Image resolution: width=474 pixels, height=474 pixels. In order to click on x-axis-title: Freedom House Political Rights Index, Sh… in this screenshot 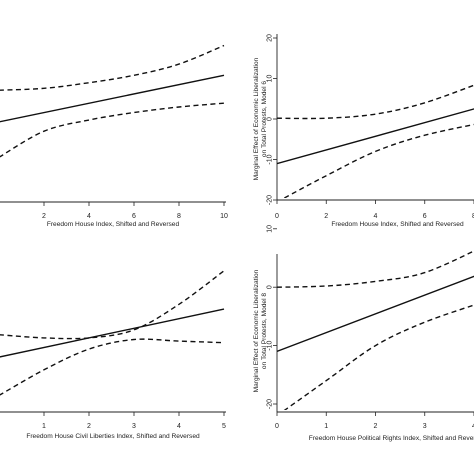, I will do `click(391, 438)`.